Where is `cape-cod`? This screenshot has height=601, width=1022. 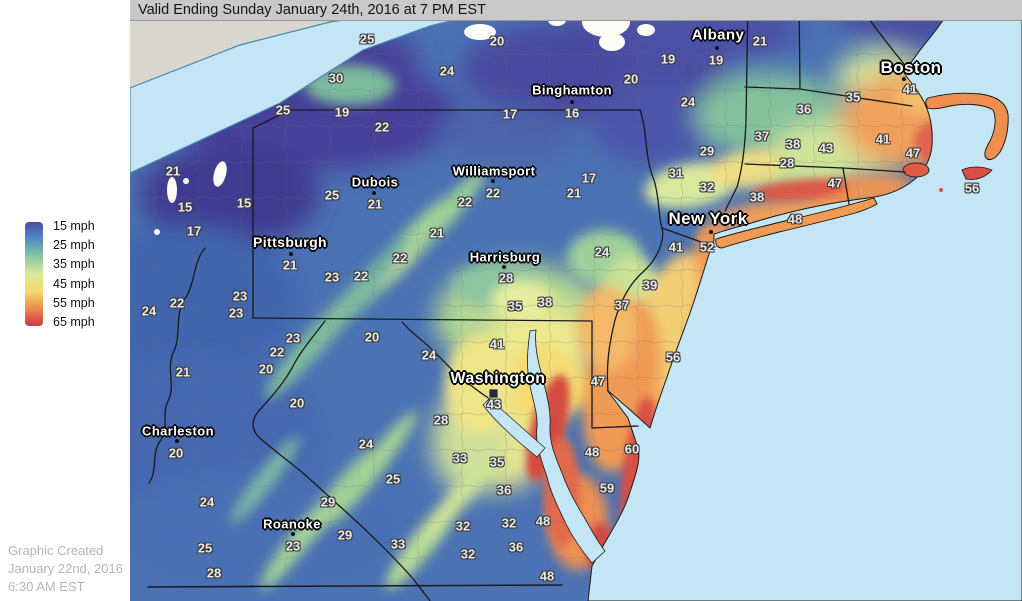
cape-cod is located at coordinates (967, 126).